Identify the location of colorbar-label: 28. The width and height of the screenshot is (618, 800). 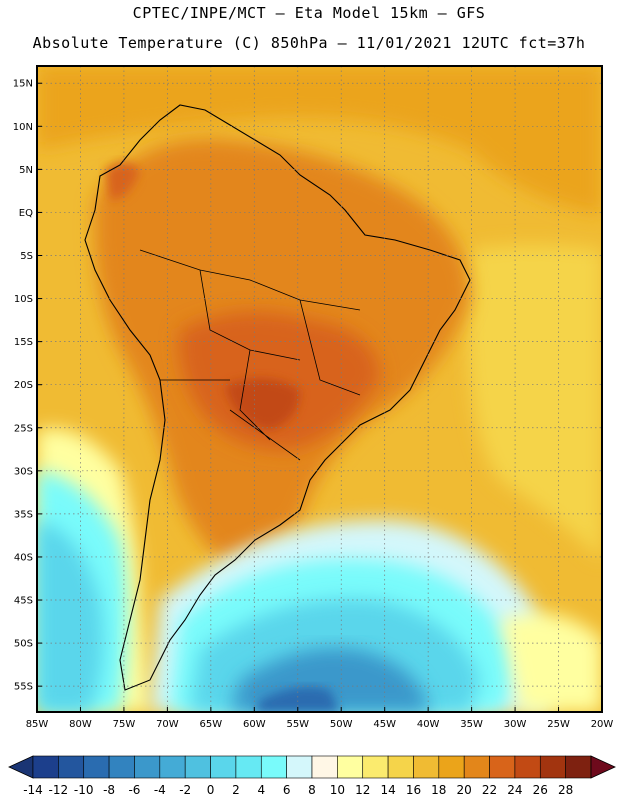
(565, 790).